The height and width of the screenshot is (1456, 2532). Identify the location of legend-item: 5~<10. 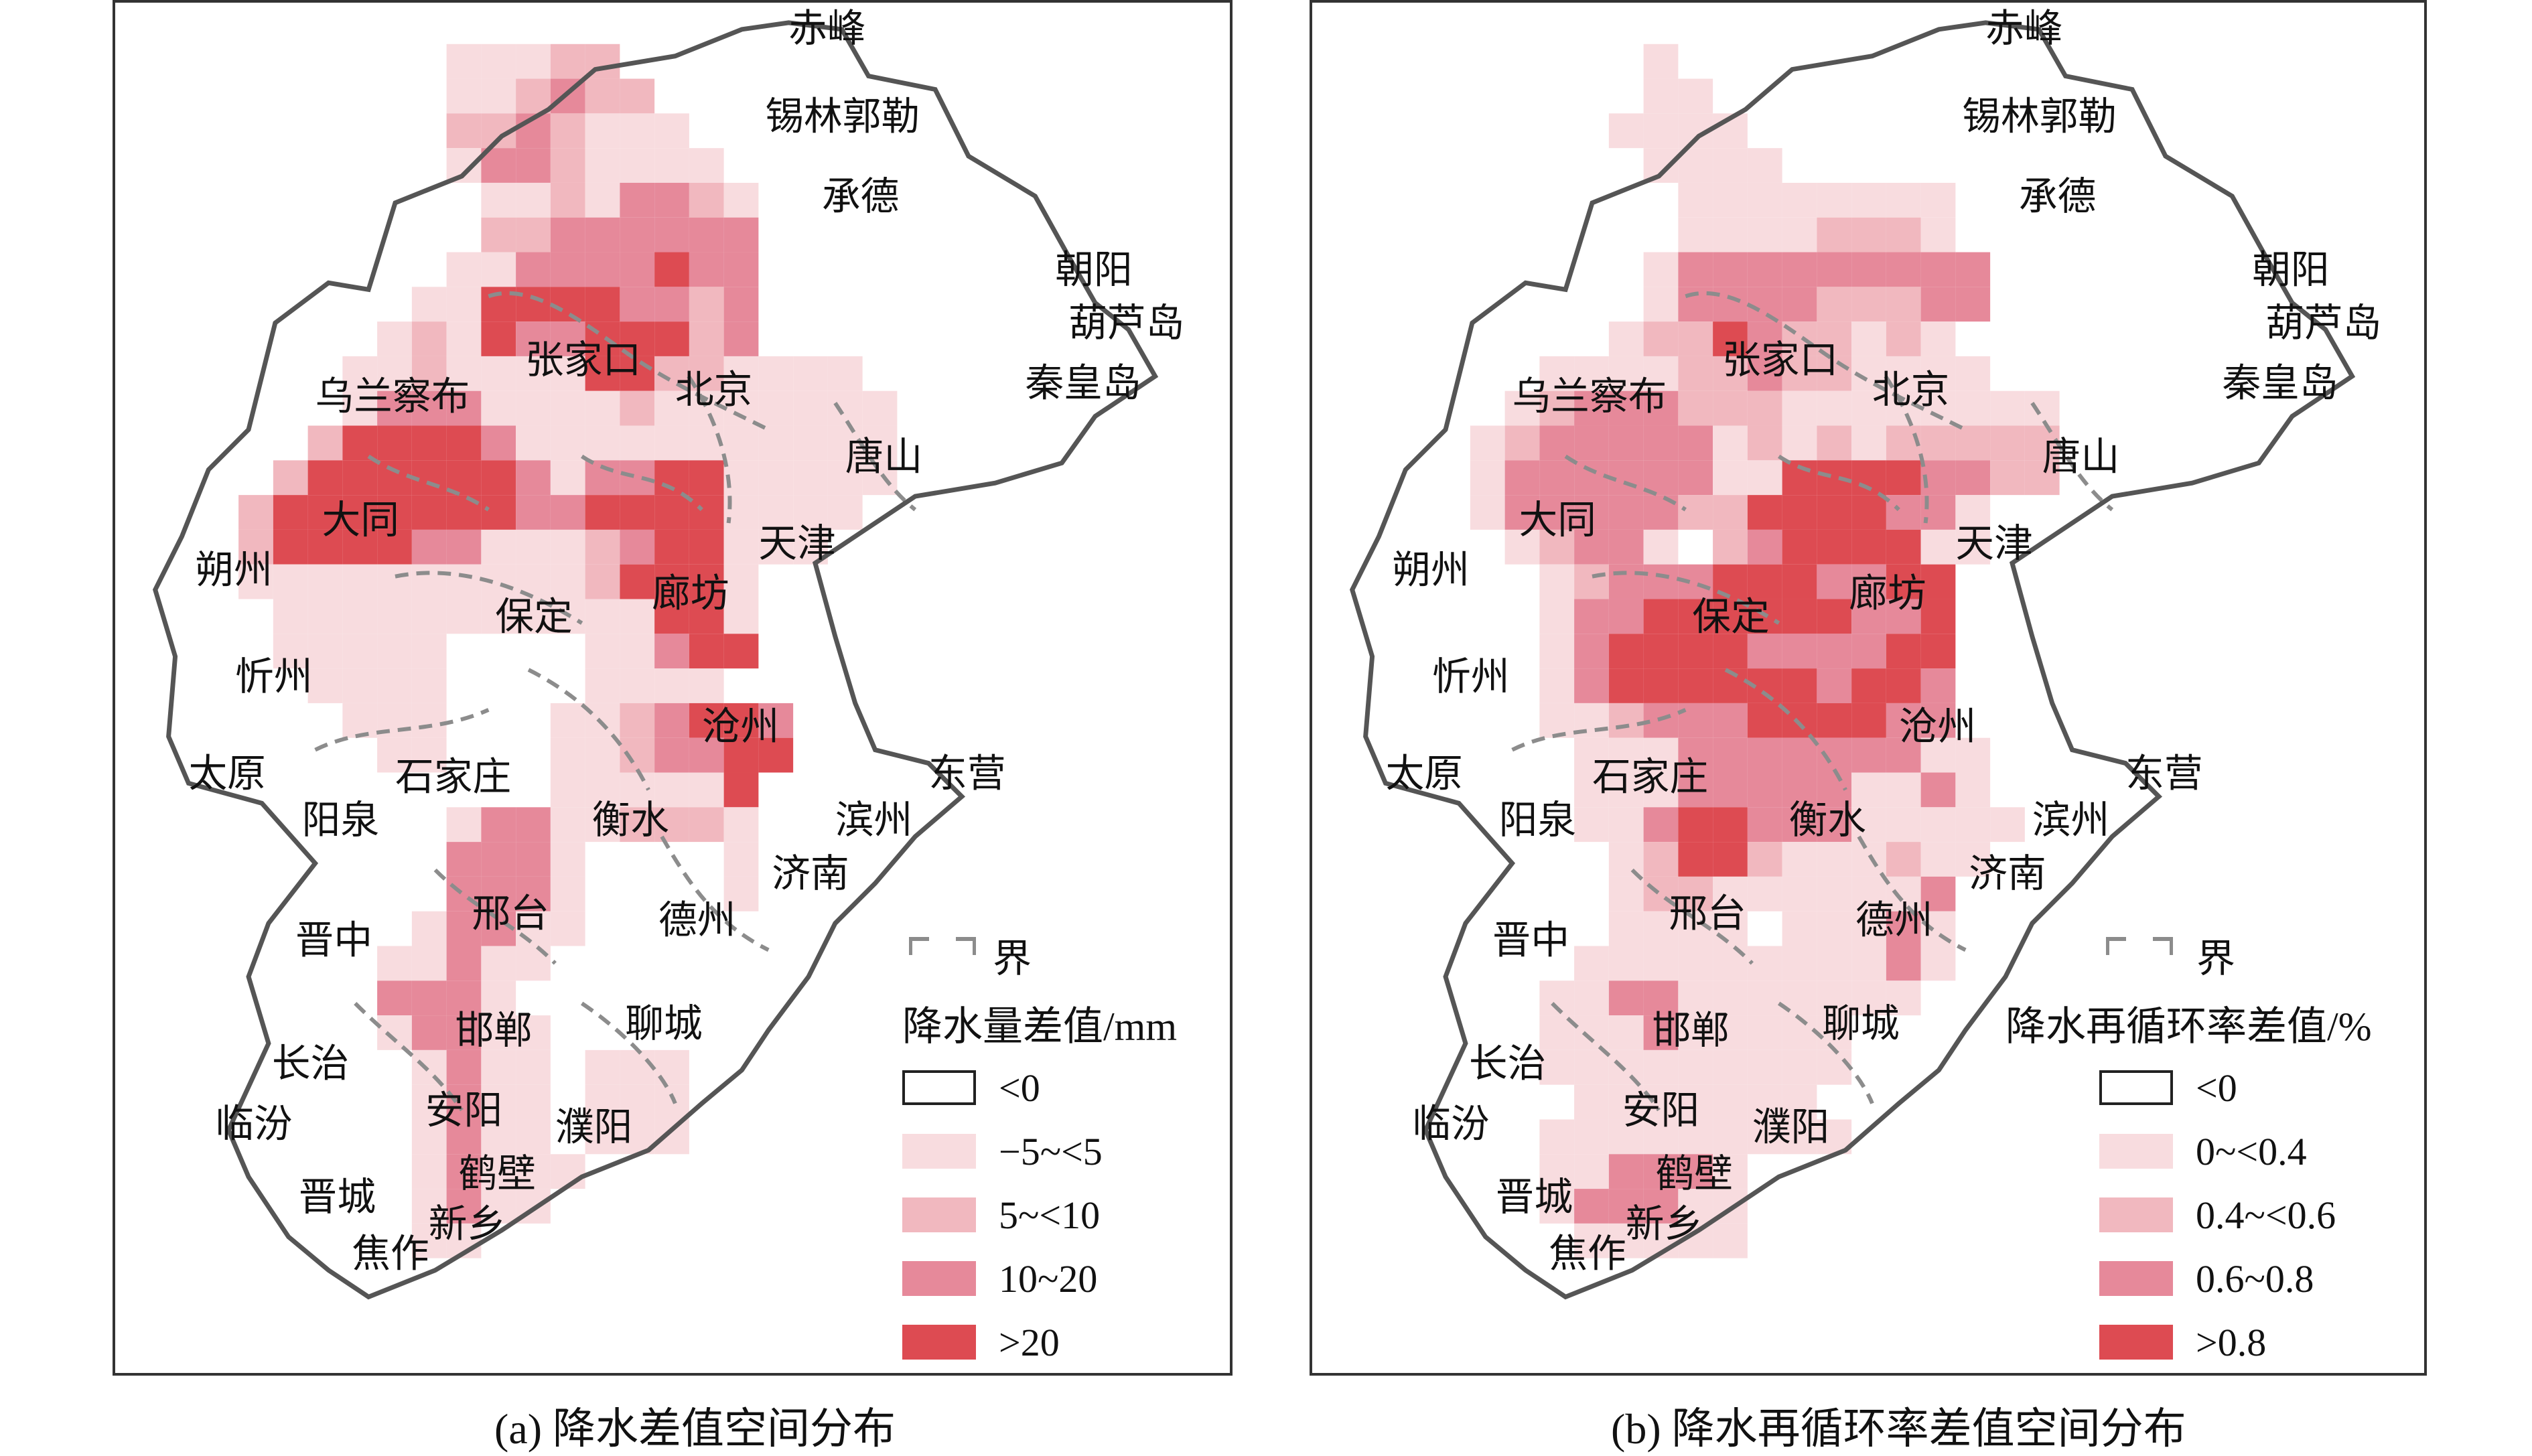
(1001, 1215).